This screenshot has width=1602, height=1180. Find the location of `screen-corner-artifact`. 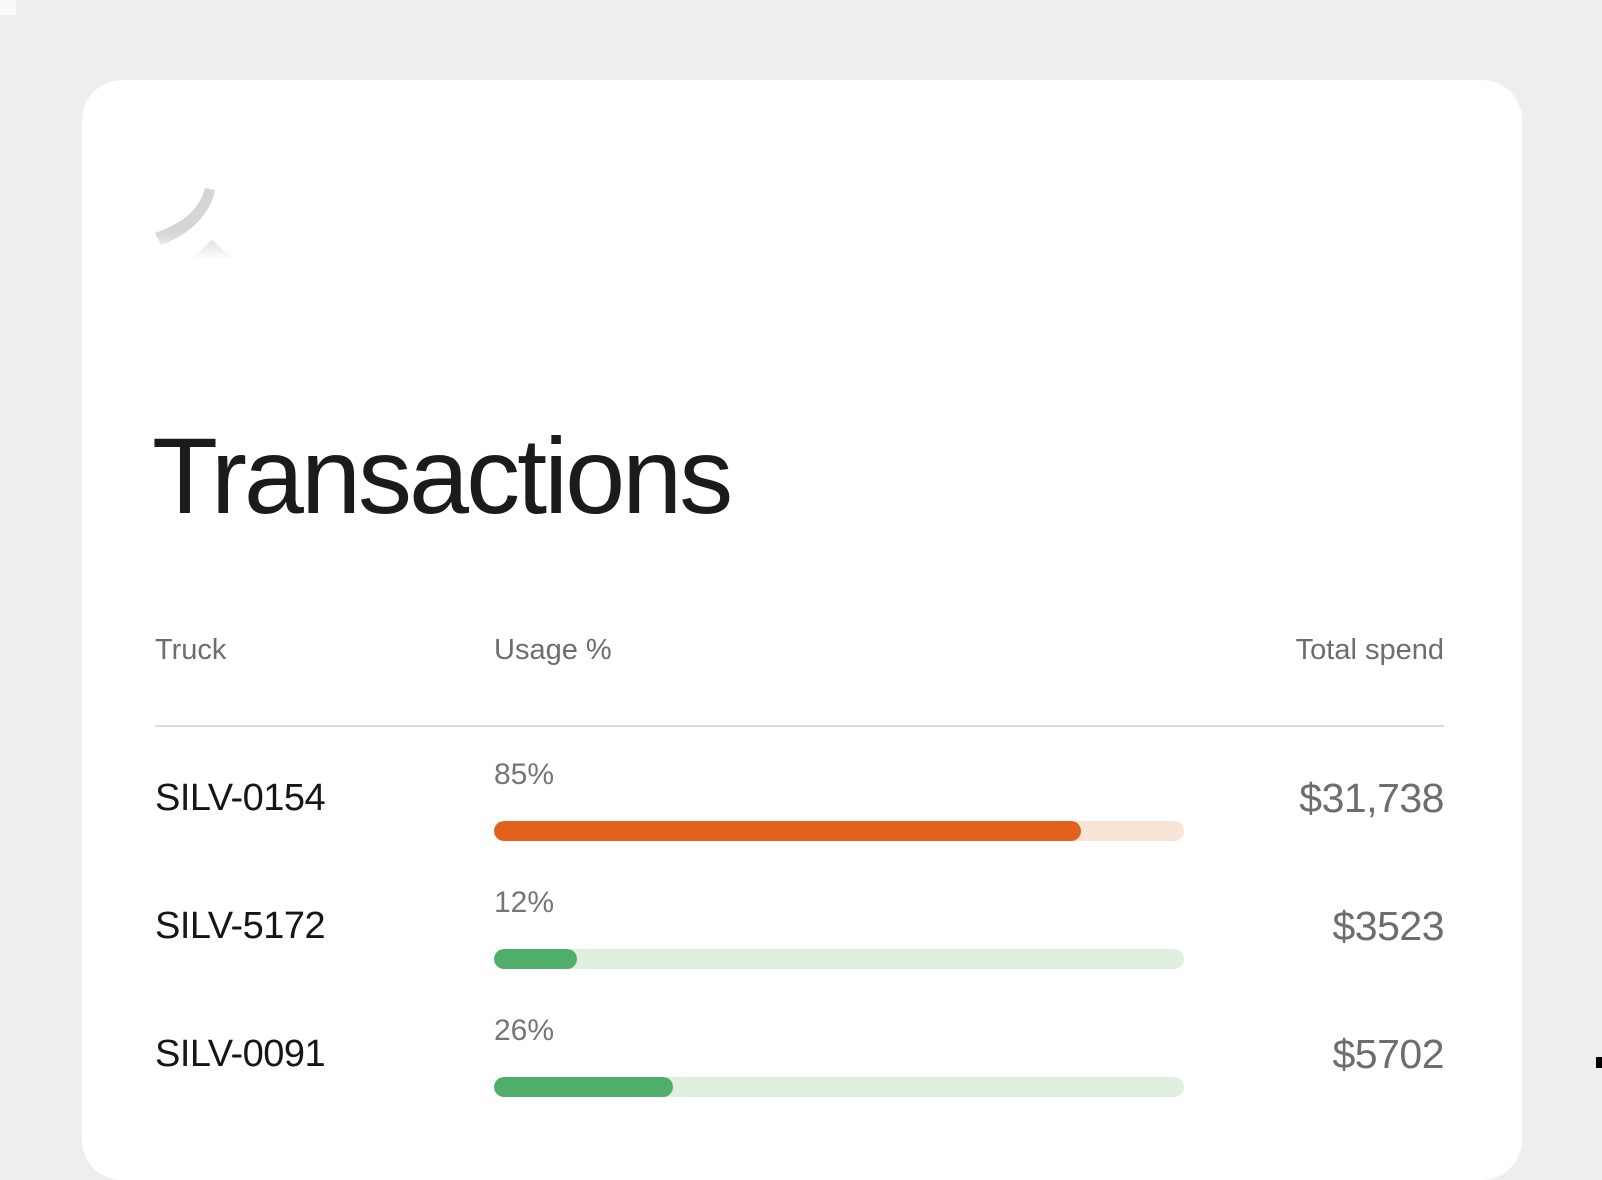

screen-corner-artifact is located at coordinates (8, 7).